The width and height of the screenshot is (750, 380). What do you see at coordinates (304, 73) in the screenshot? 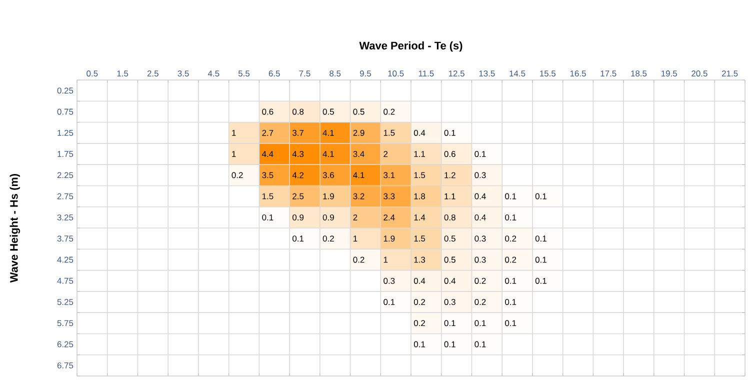
I see `x-tick-label: 7.5` at bounding box center [304, 73].